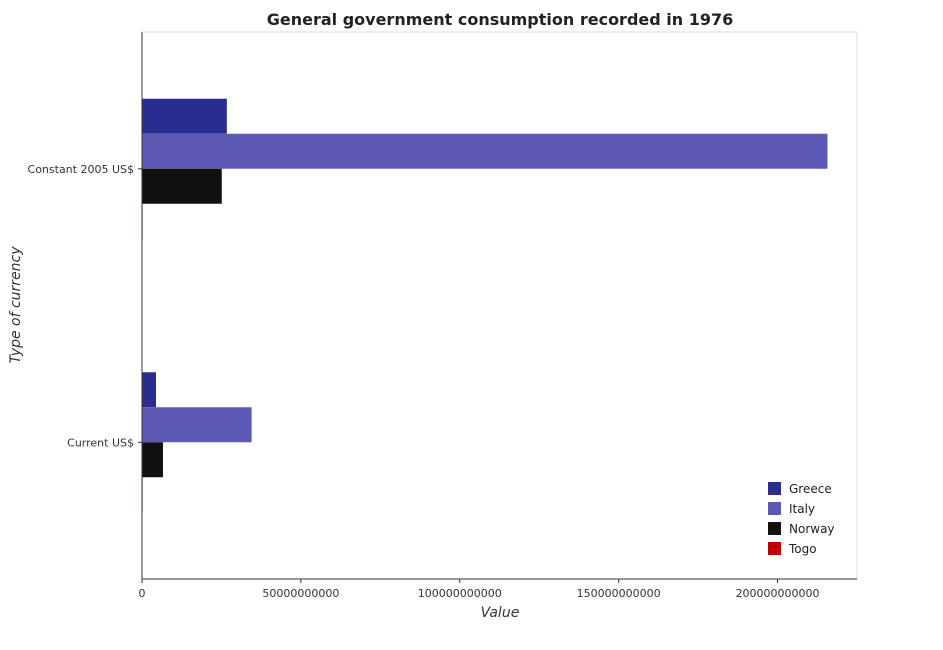 This screenshot has height=650, width=943. What do you see at coordinates (142, 593) in the screenshot?
I see `x-tick-label: 0` at bounding box center [142, 593].